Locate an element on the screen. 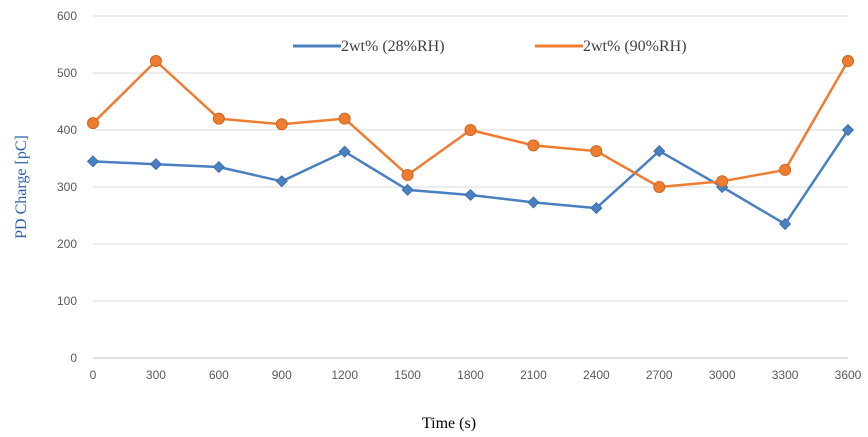  y-tick-labels: 0 100 200 300 400 500 600 is located at coordinates (67, 187).